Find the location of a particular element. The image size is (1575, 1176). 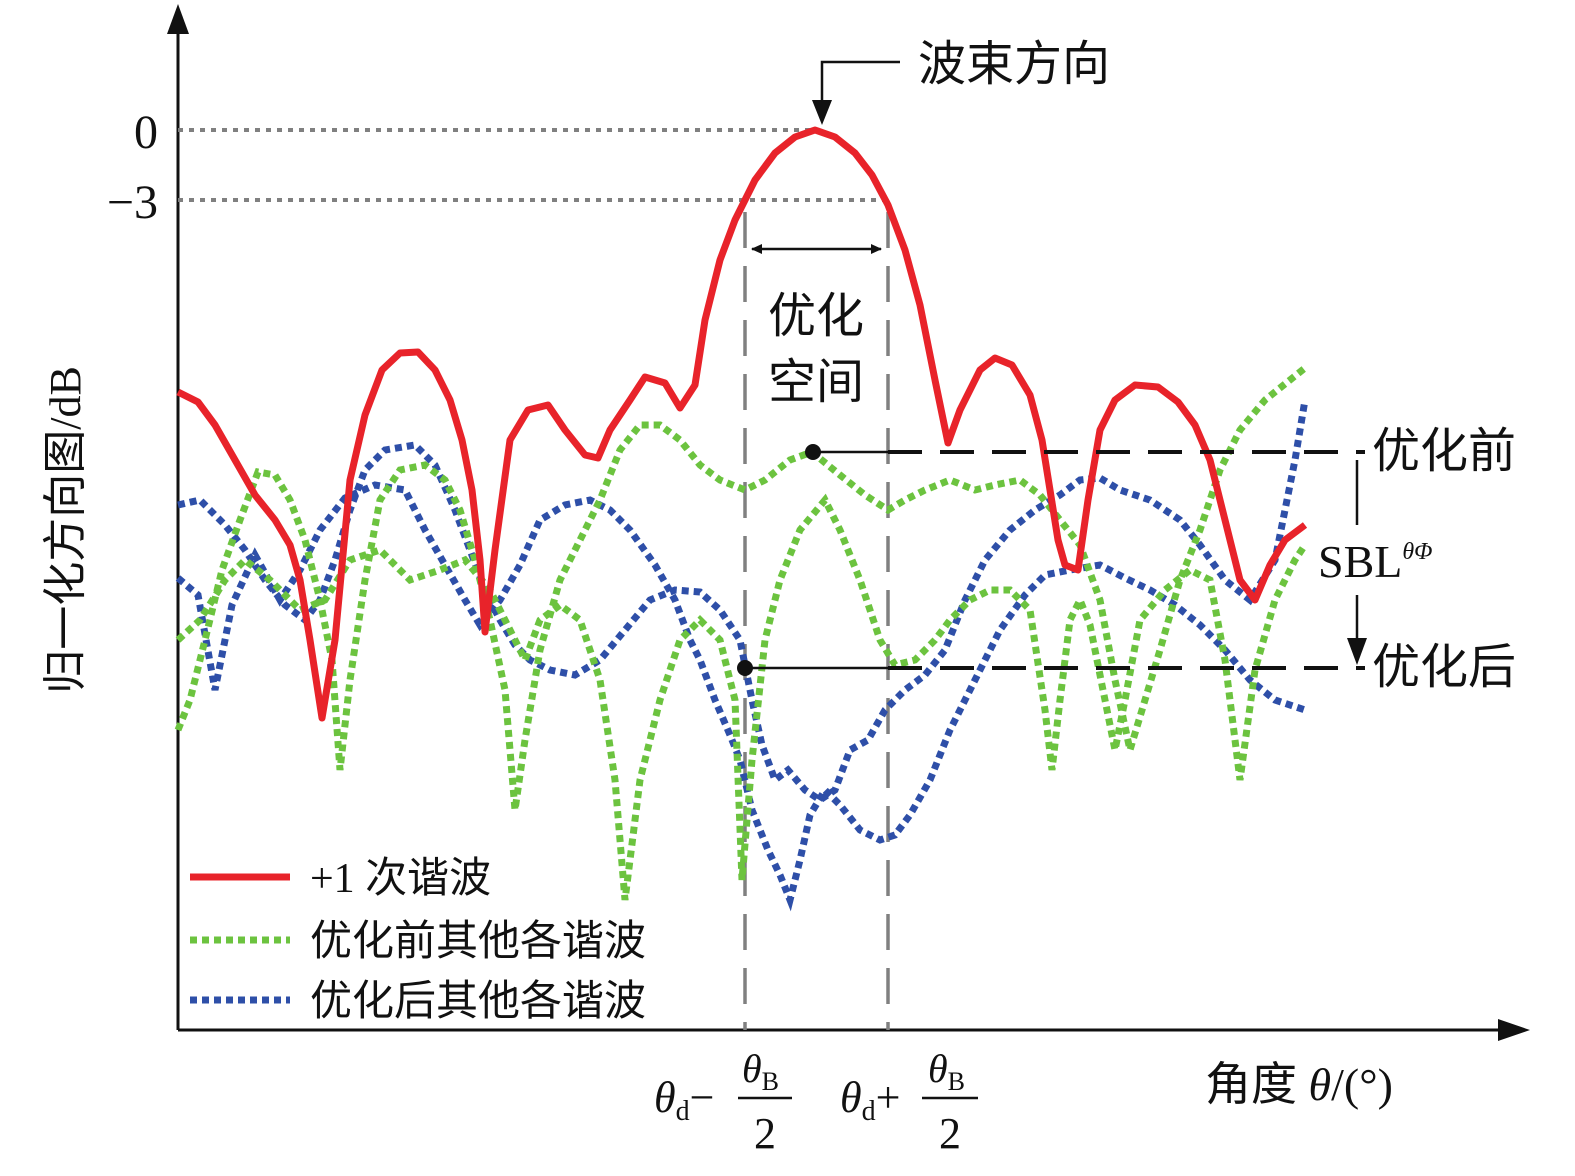

beam-direction-arrow is located at coordinates (860, 86).